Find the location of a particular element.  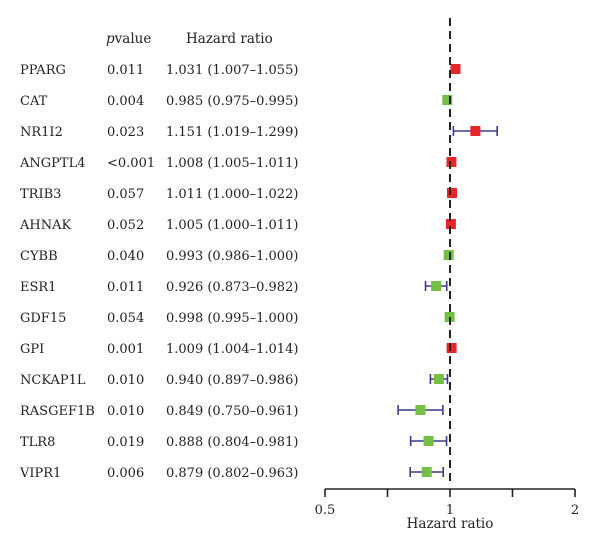

forest-row: TRIB3 0.057 1.011 (1.000–1.022) is located at coordinates (238, 194).